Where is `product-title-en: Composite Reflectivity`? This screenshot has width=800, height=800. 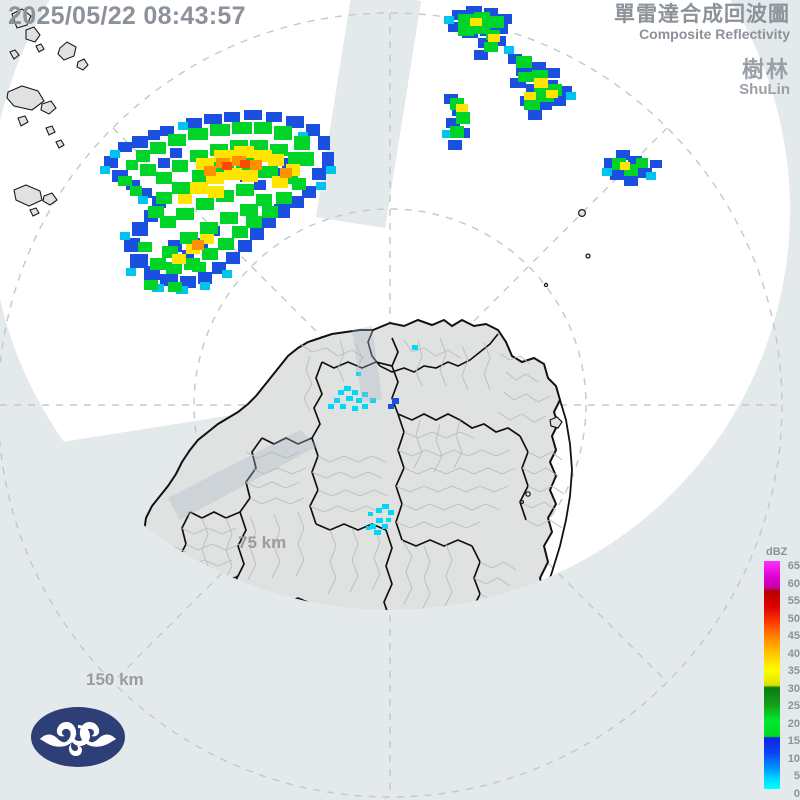 product-title-en: Composite Reflectivity is located at coordinates (714, 34).